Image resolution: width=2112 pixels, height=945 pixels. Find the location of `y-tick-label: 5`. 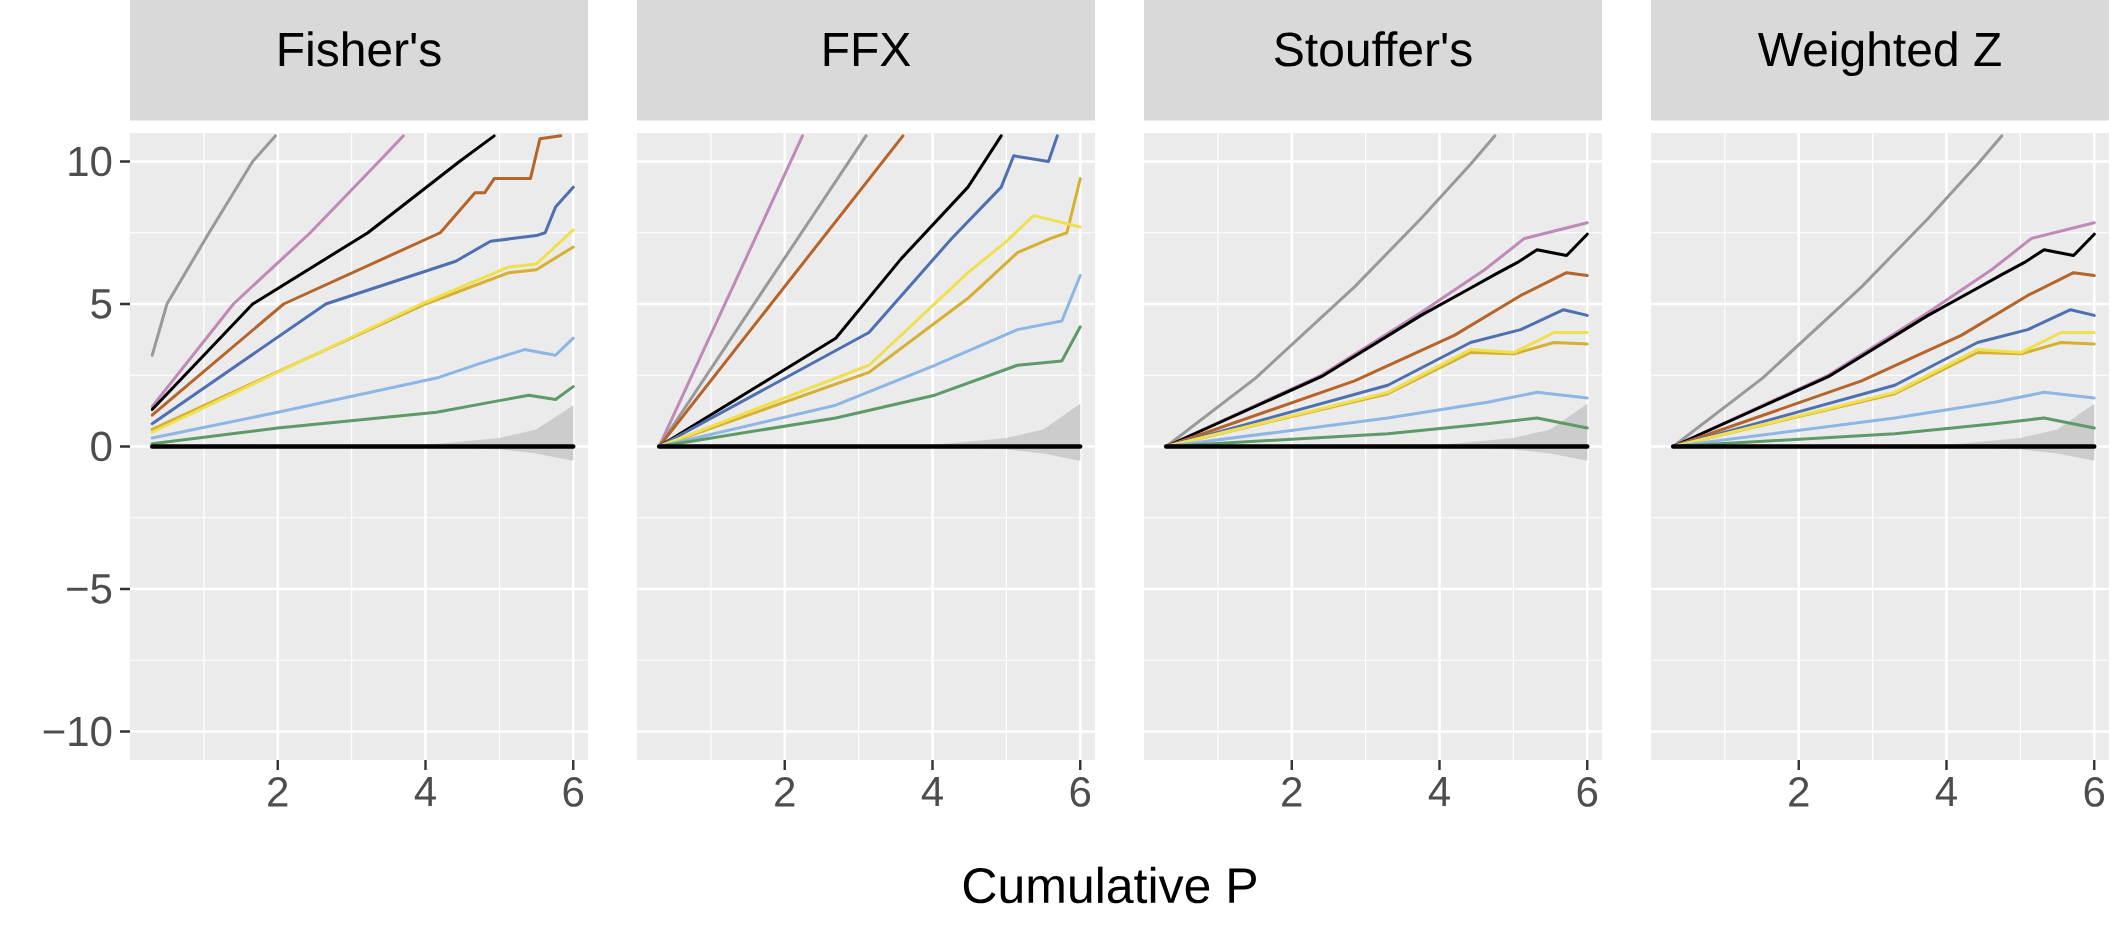

y-tick-label: 5 is located at coordinates (101, 304).